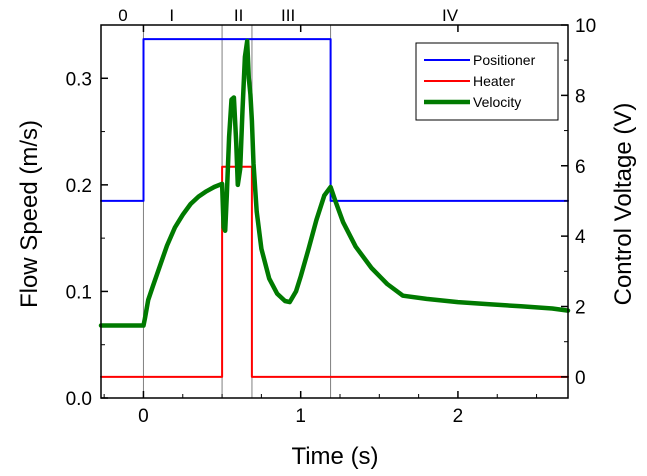 This screenshot has width=647, height=476. Describe the element at coordinates (580, 167) in the screenshot. I see `y-right-tick-label-3: 6` at that location.